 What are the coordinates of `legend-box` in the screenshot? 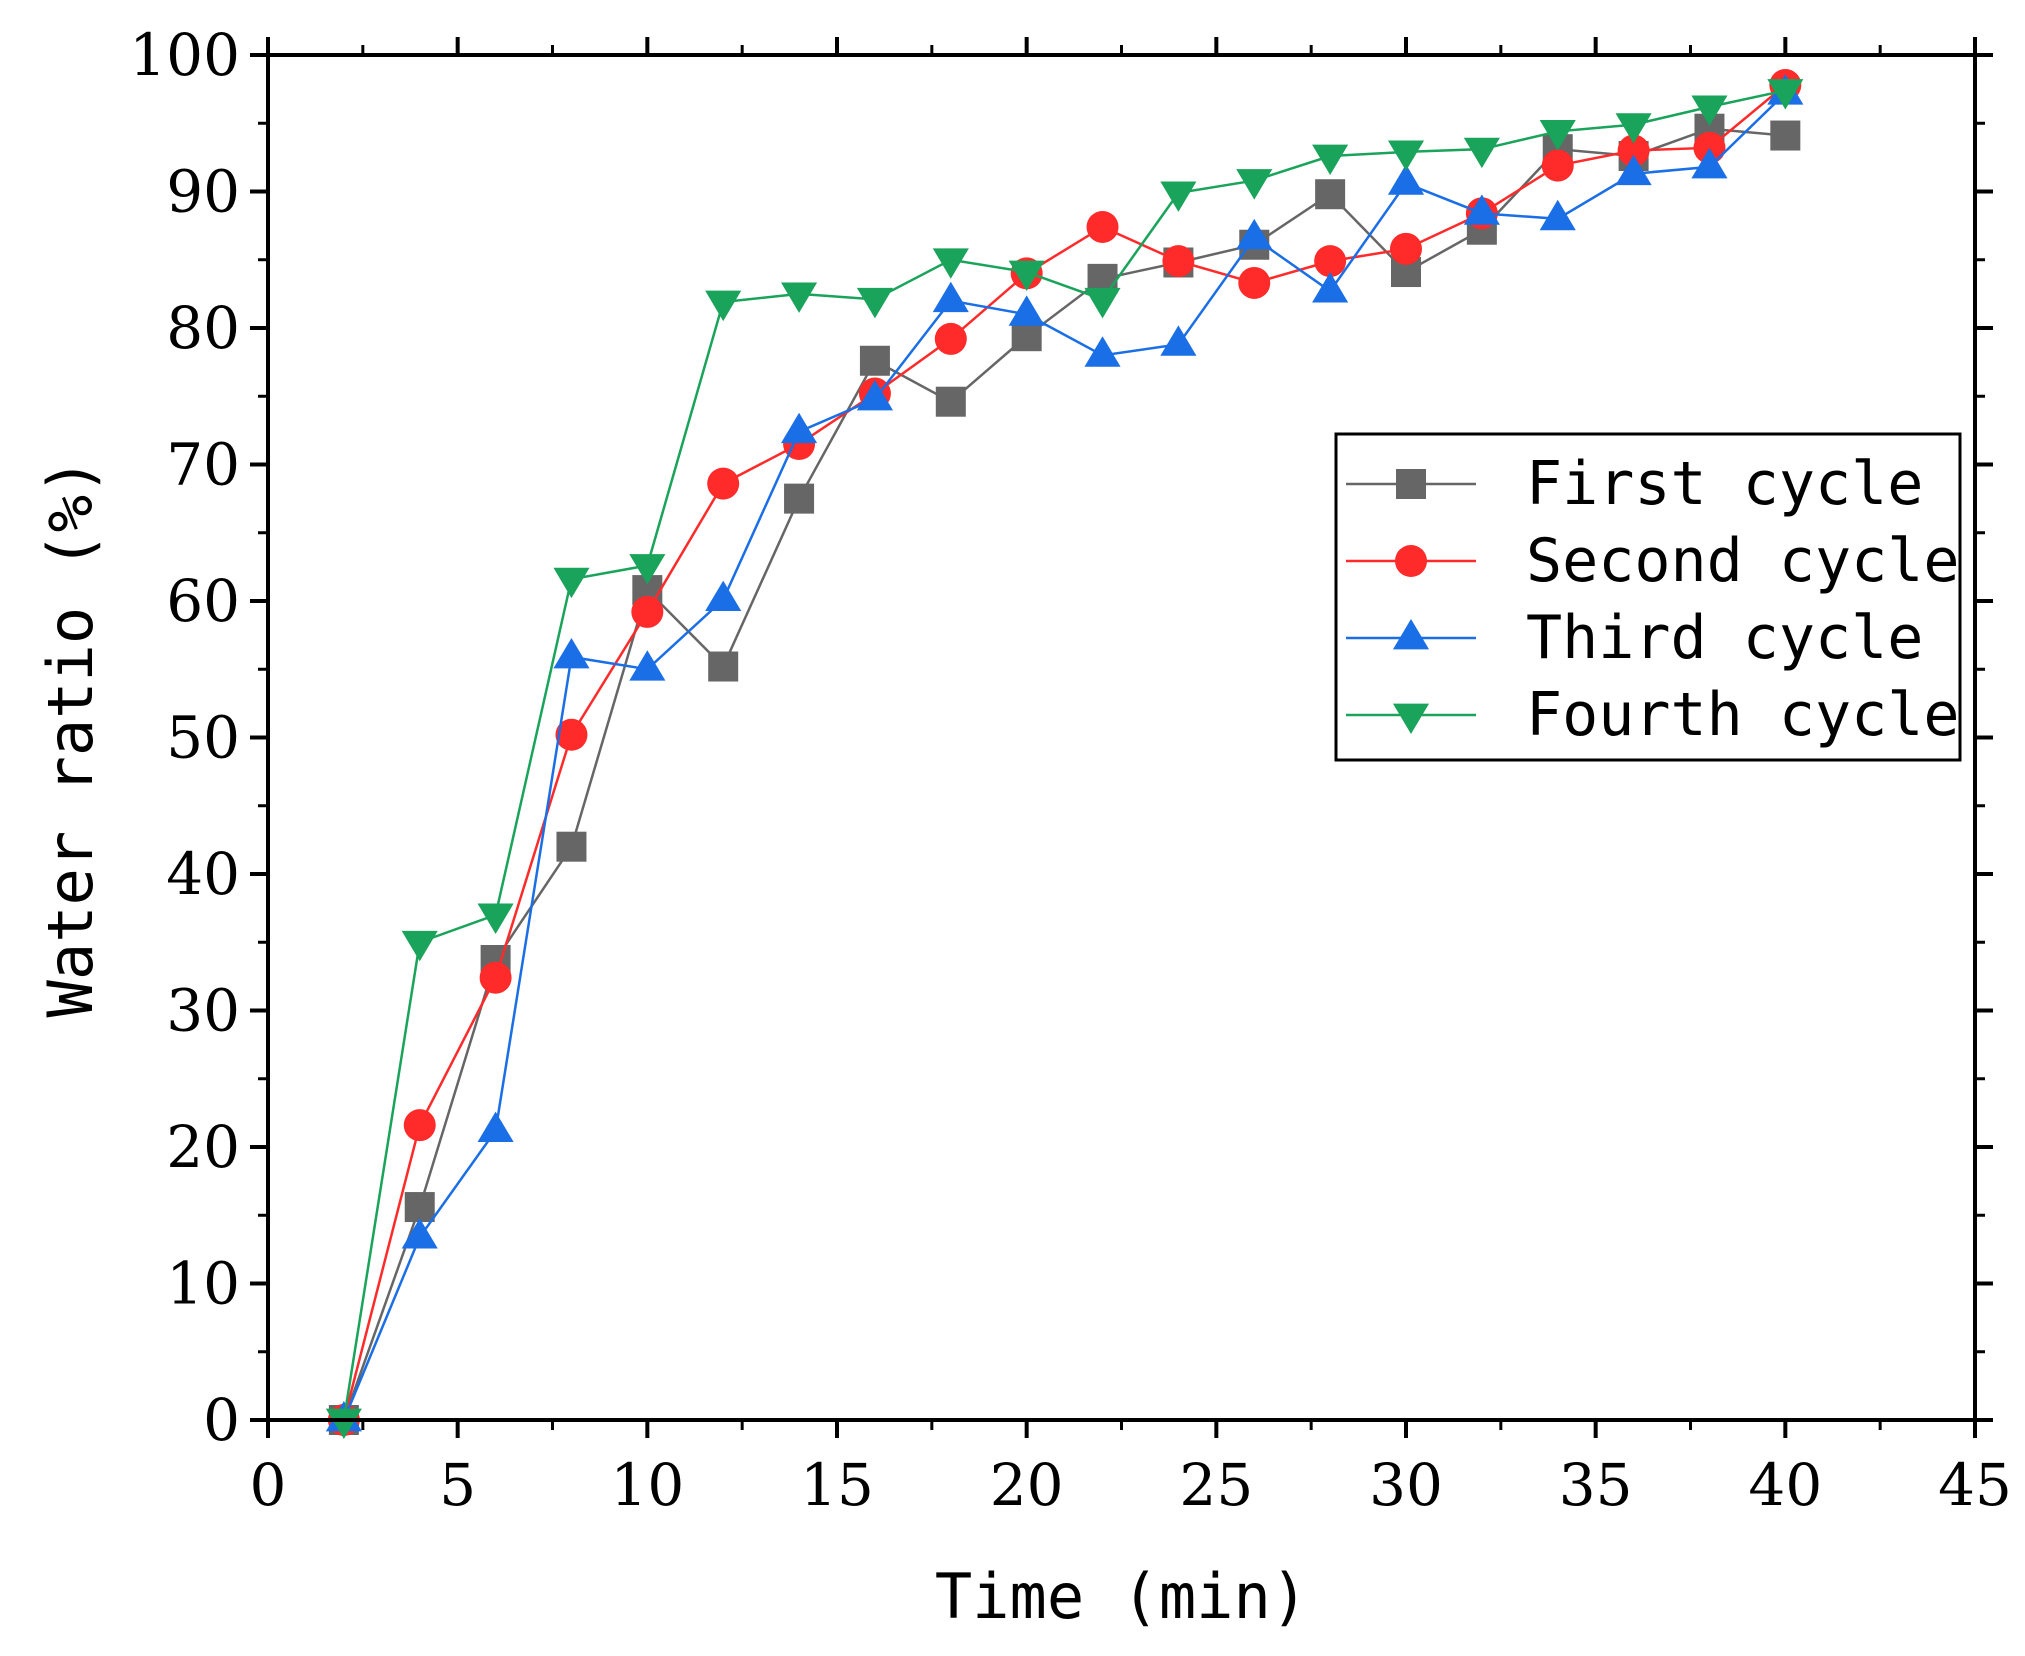 It's located at (1648, 597).